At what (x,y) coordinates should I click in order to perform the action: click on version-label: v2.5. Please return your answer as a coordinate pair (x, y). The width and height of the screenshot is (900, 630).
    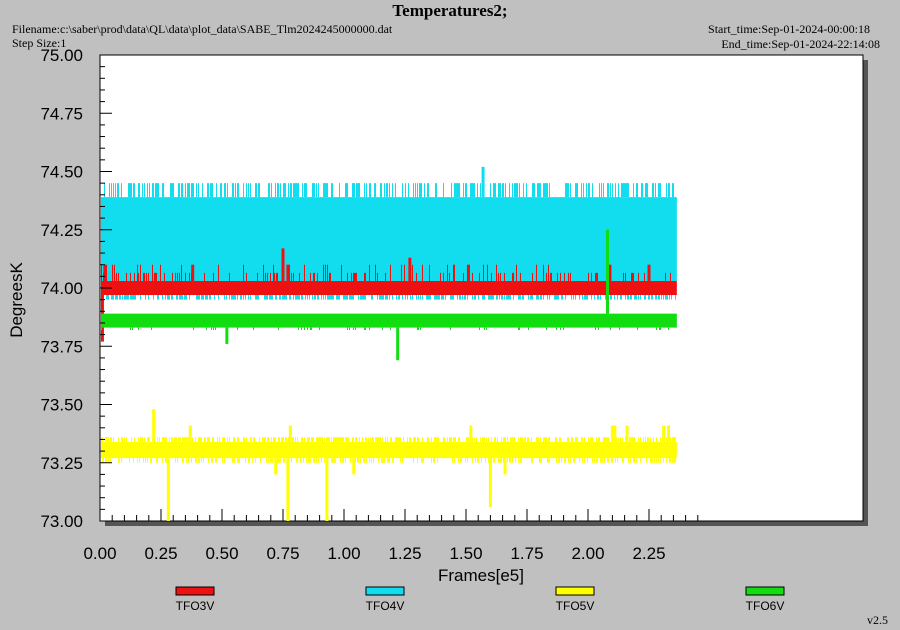
    Looking at the image, I should click on (877, 620).